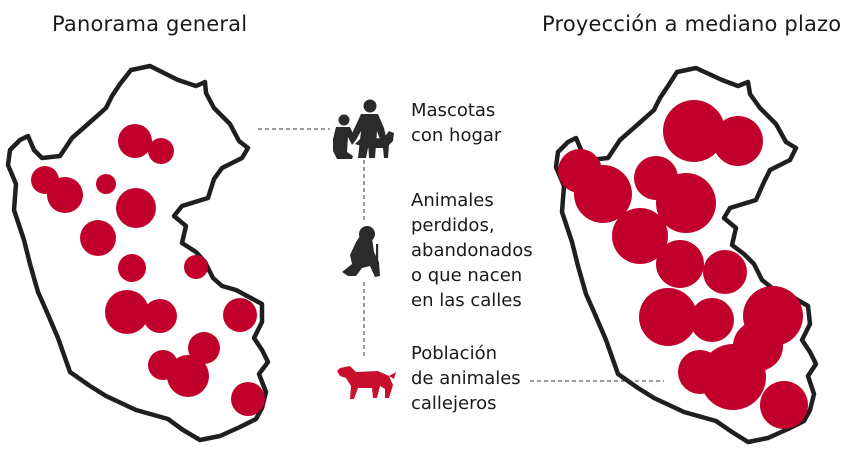 The image size is (850, 458). Describe the element at coordinates (361, 251) in the screenshot. I see `sitting-dog-icon` at that location.